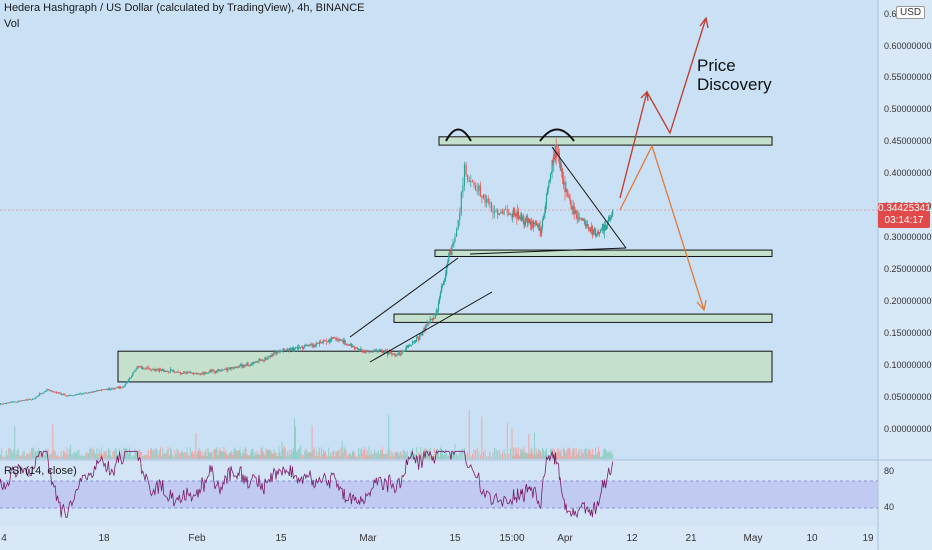 The height and width of the screenshot is (550, 932). I want to click on orange-arrowhead, so click(701, 305).